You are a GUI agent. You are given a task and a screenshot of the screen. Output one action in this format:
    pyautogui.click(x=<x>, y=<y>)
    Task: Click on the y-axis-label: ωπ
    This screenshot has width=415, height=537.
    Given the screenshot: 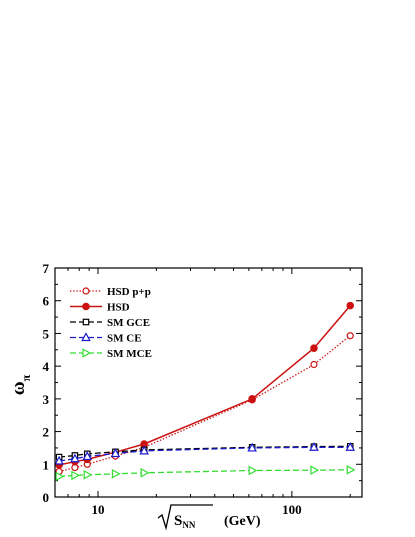 What is the action you would take?
    pyautogui.click(x=20, y=384)
    